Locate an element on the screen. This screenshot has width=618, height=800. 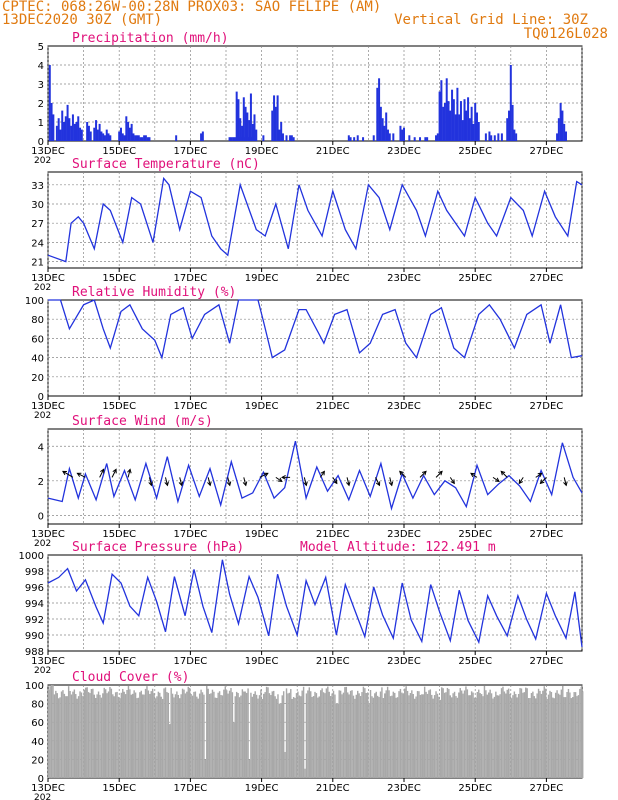
y-tick-label: 5 is located at coordinates (41, 47).